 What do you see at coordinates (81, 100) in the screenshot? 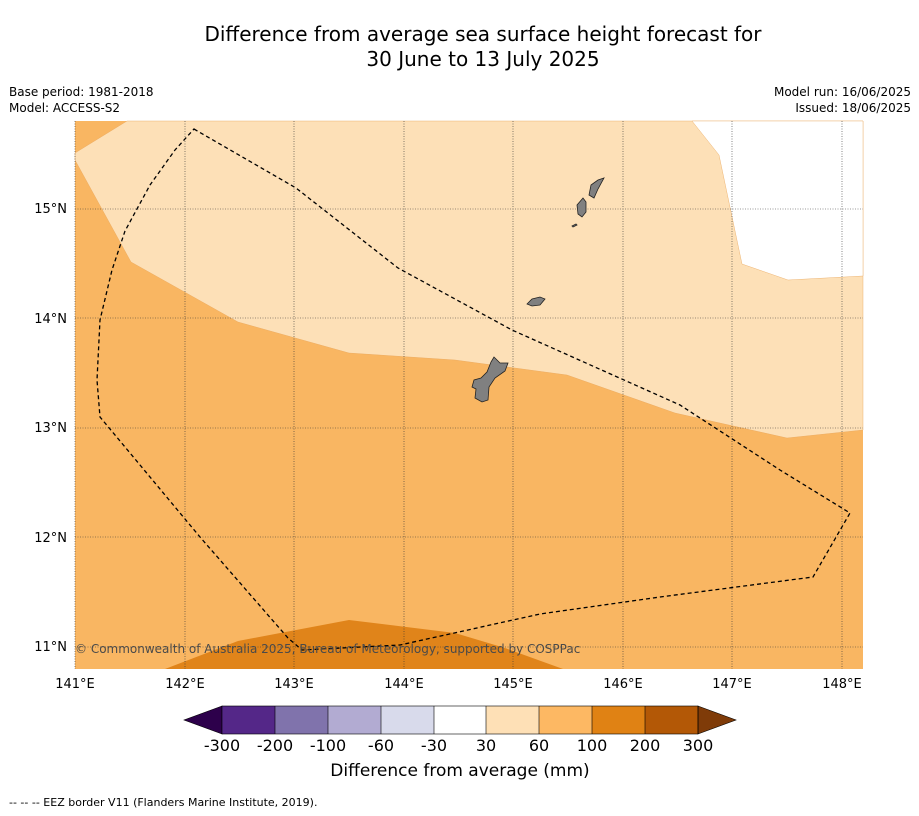
I see `meta-left: Base period: 1981-2018 Model: ACCESS-S2` at bounding box center [81, 100].